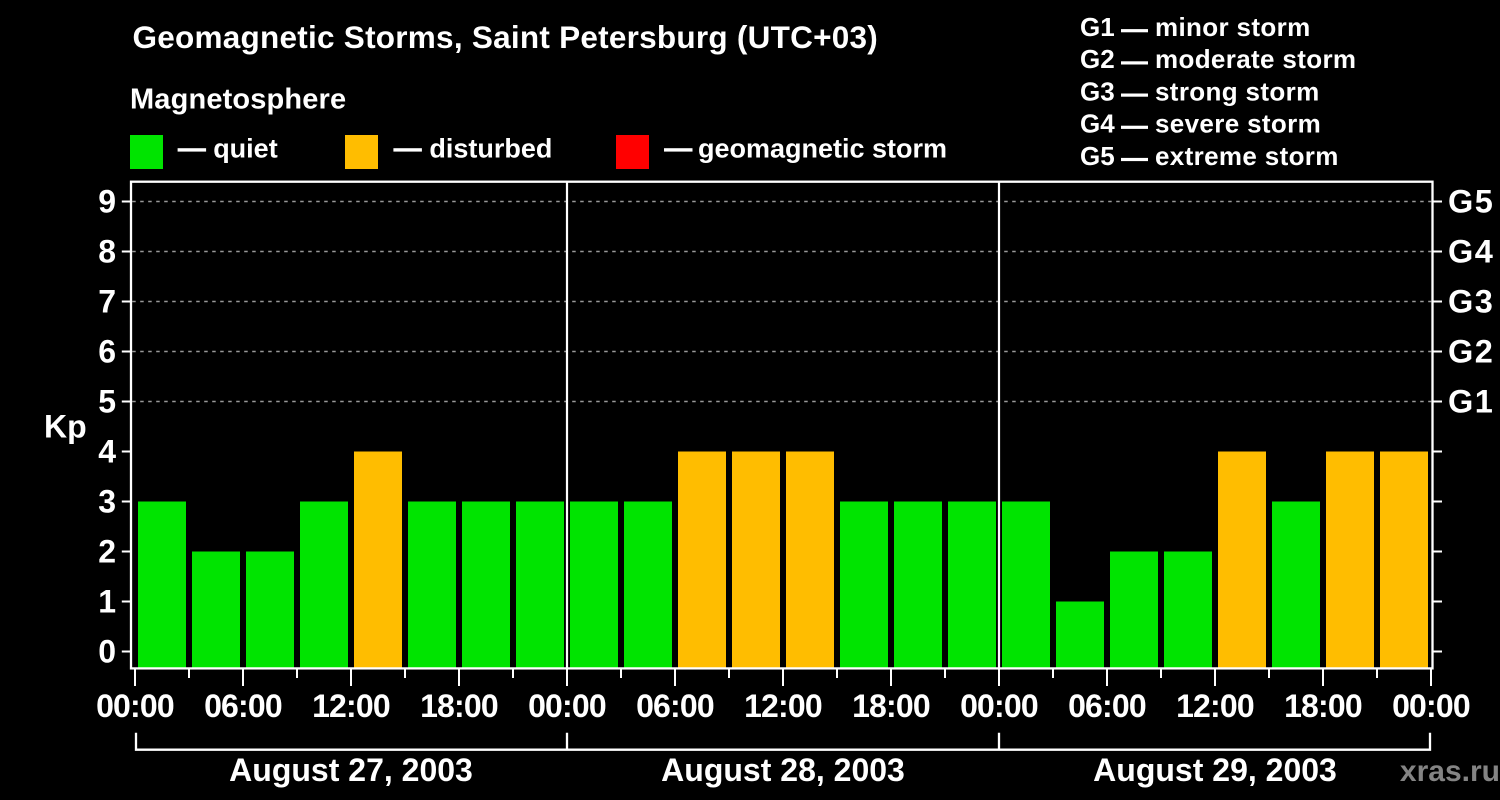  I want to click on svg-text: geomagnetic storm, so click(822, 149).